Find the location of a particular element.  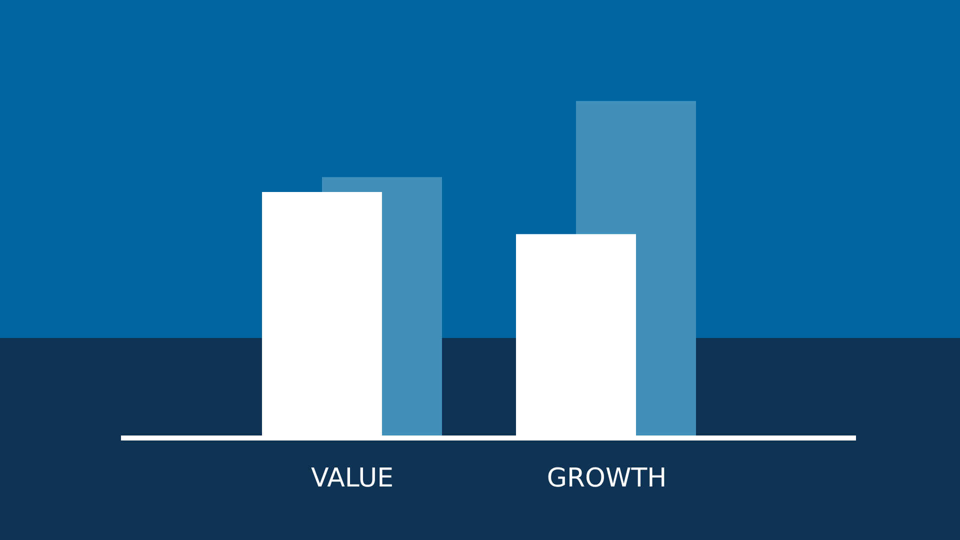

x-tick-label: GROWTH is located at coordinates (606, 478).